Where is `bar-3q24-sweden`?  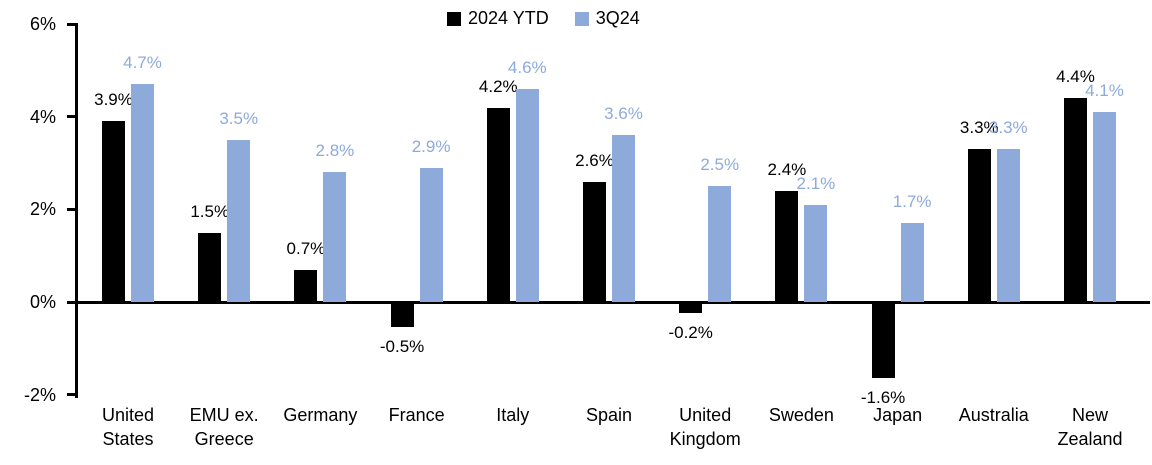
bar-3q24-sweden is located at coordinates (816, 253).